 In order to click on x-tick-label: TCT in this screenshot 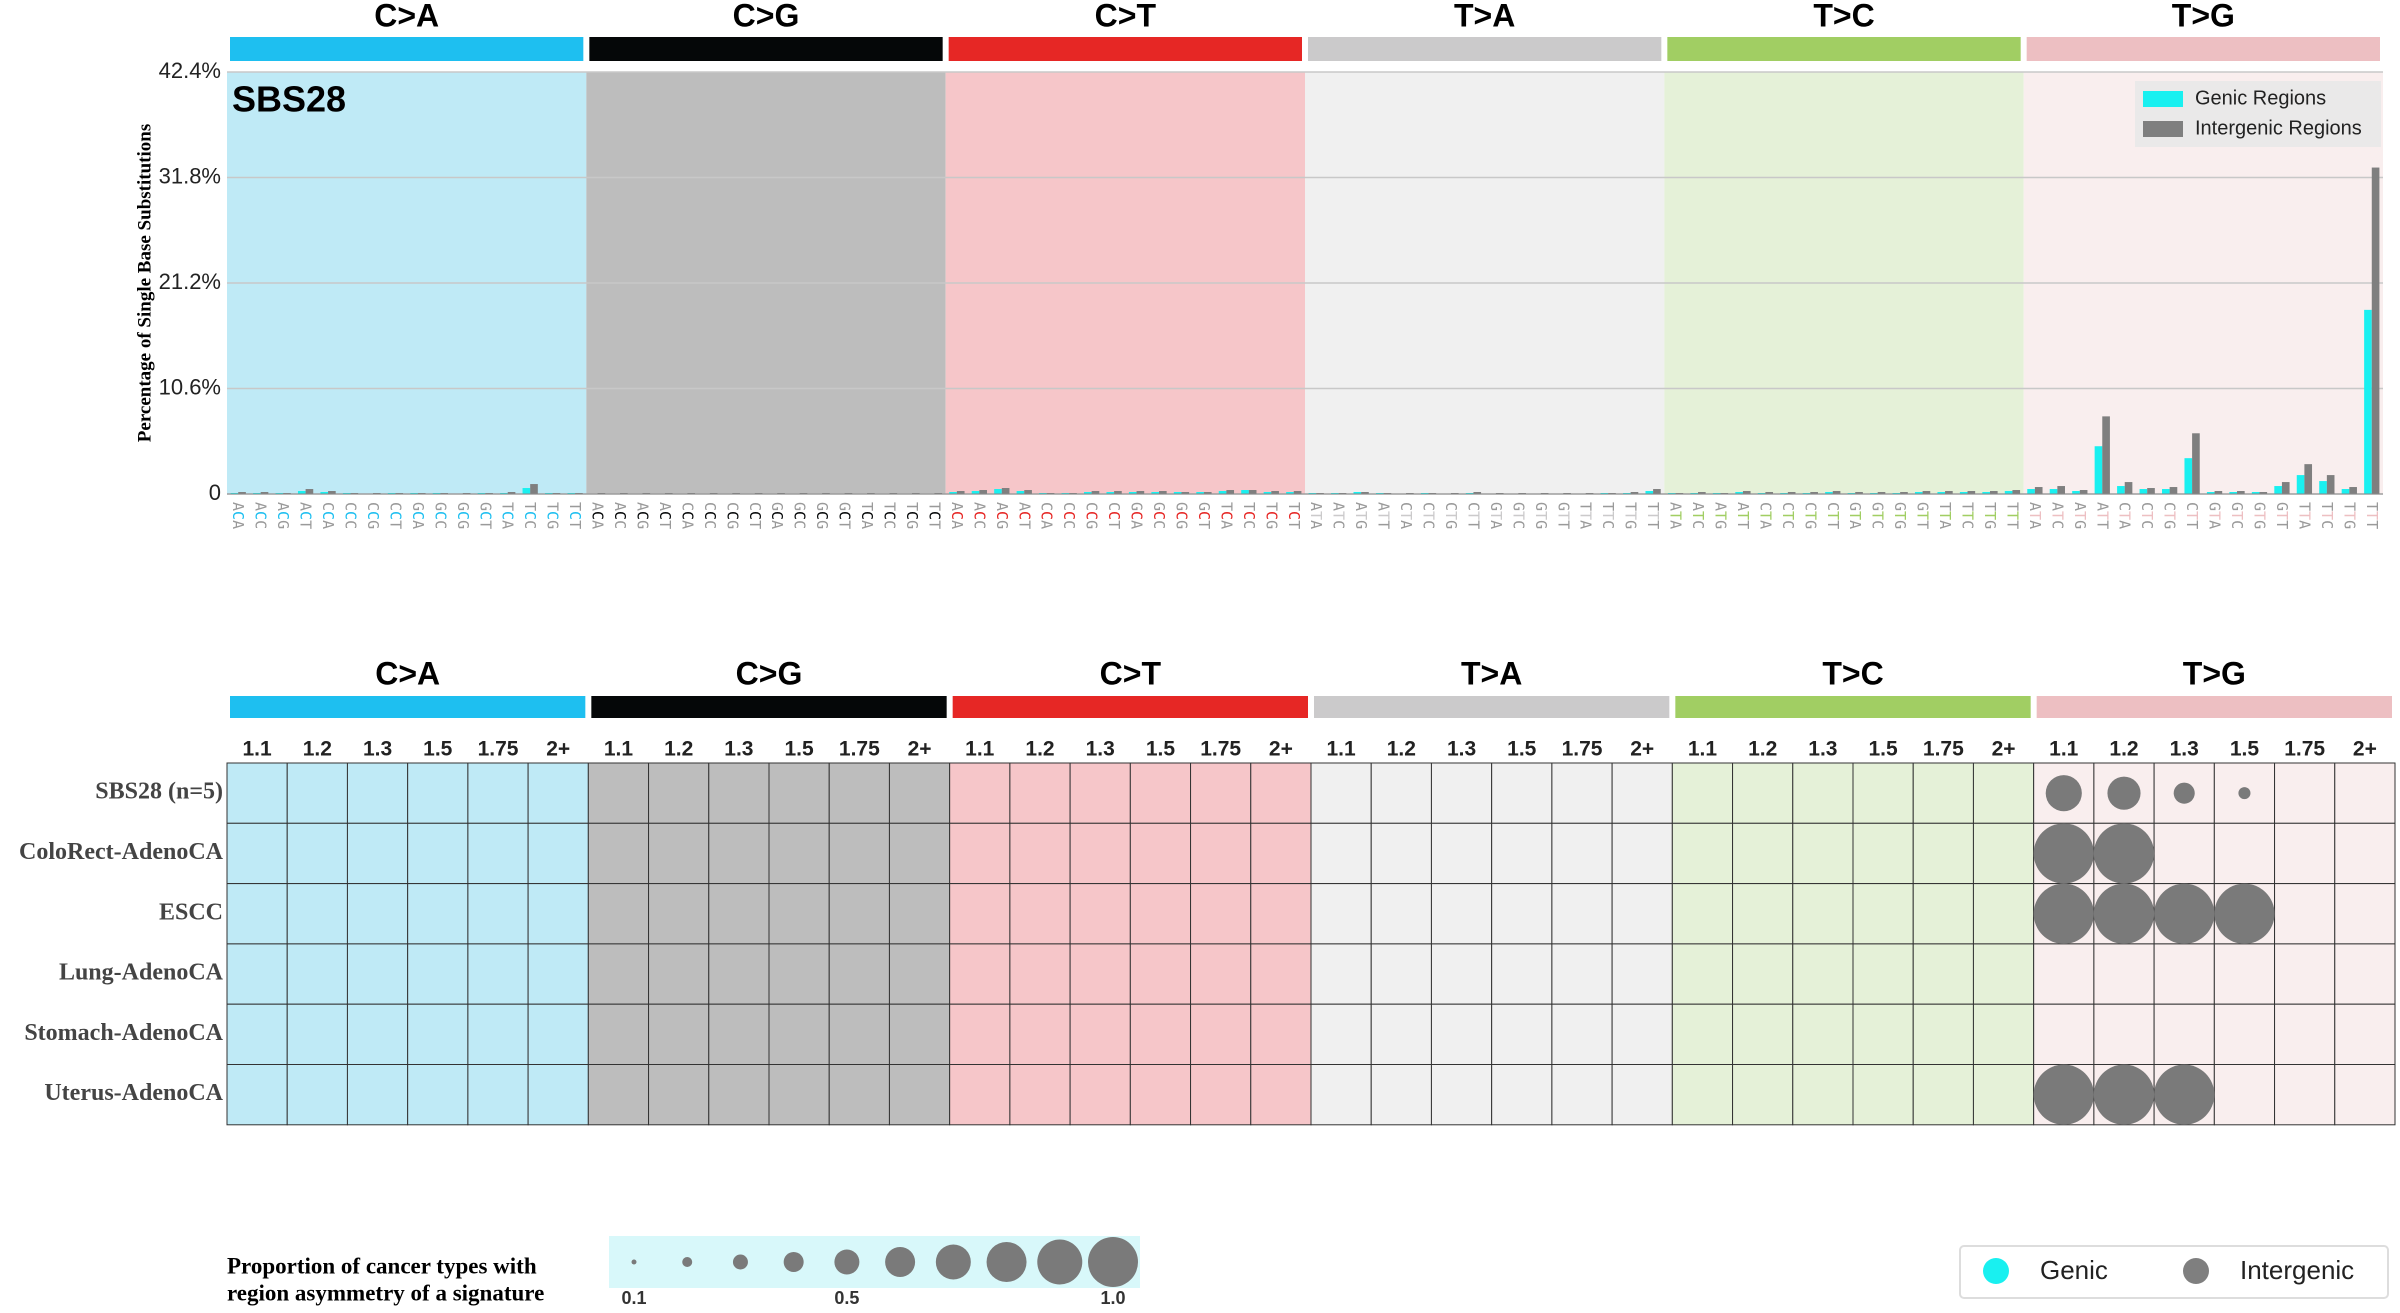, I will do `click(576, 515)`.